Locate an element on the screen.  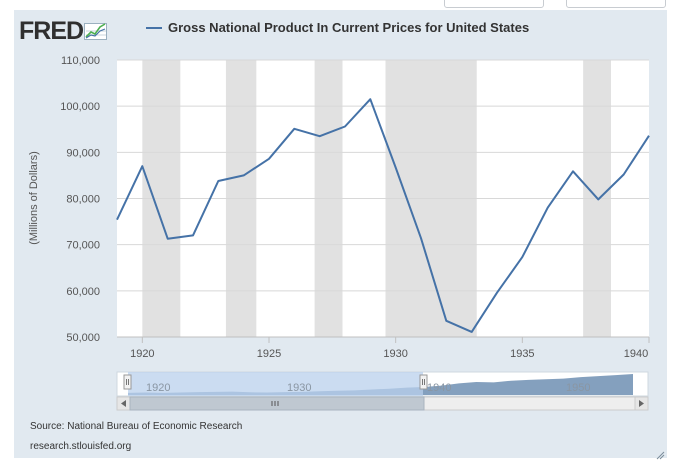
scroll-left-arrow-icon is located at coordinates (123, 403).